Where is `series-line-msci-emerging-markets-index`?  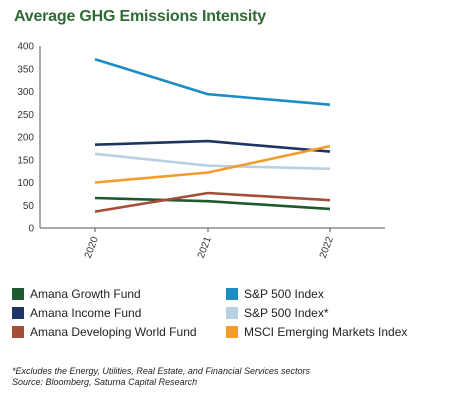
series-line-msci-emerging-markets-index is located at coordinates (212, 164).